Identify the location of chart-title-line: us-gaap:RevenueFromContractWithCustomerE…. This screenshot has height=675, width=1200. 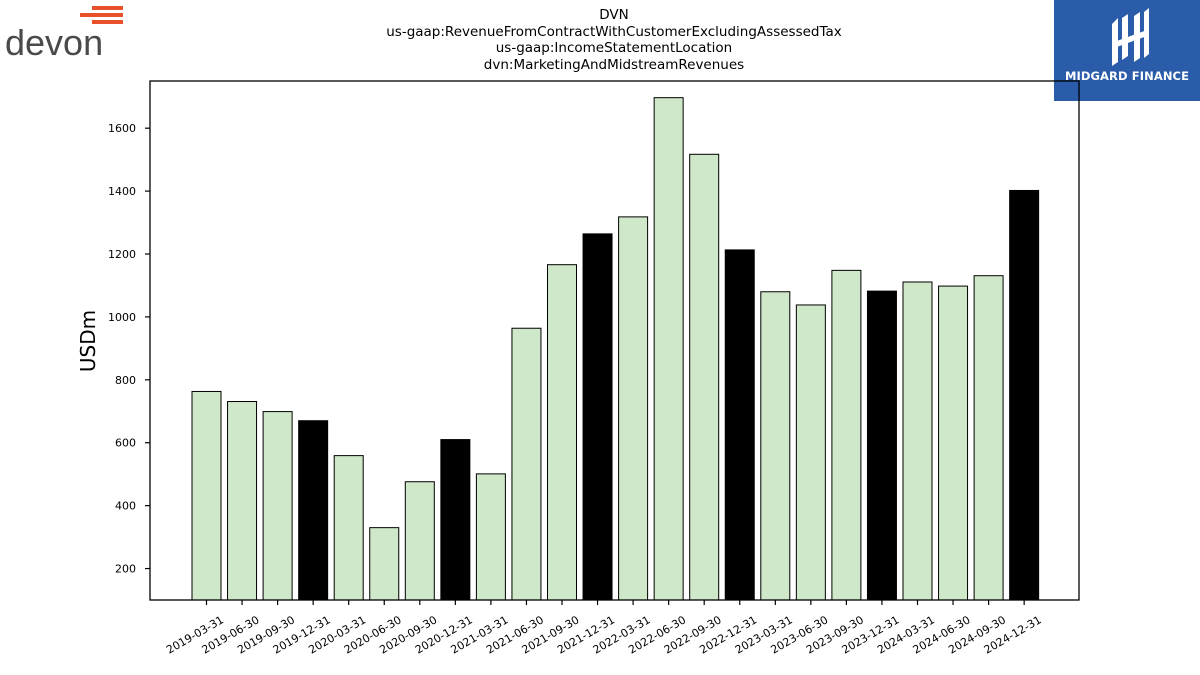
(614, 31).